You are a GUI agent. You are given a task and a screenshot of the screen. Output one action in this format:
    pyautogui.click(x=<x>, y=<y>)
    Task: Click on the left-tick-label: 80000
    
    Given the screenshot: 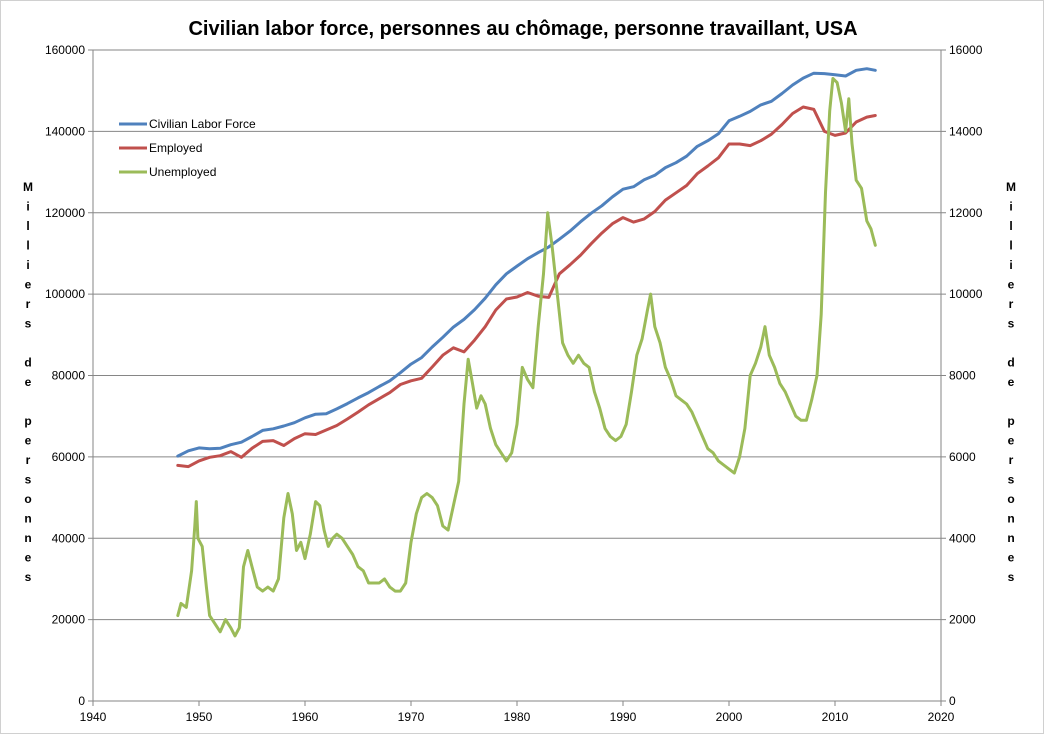 What is the action you would take?
    pyautogui.click(x=69, y=376)
    